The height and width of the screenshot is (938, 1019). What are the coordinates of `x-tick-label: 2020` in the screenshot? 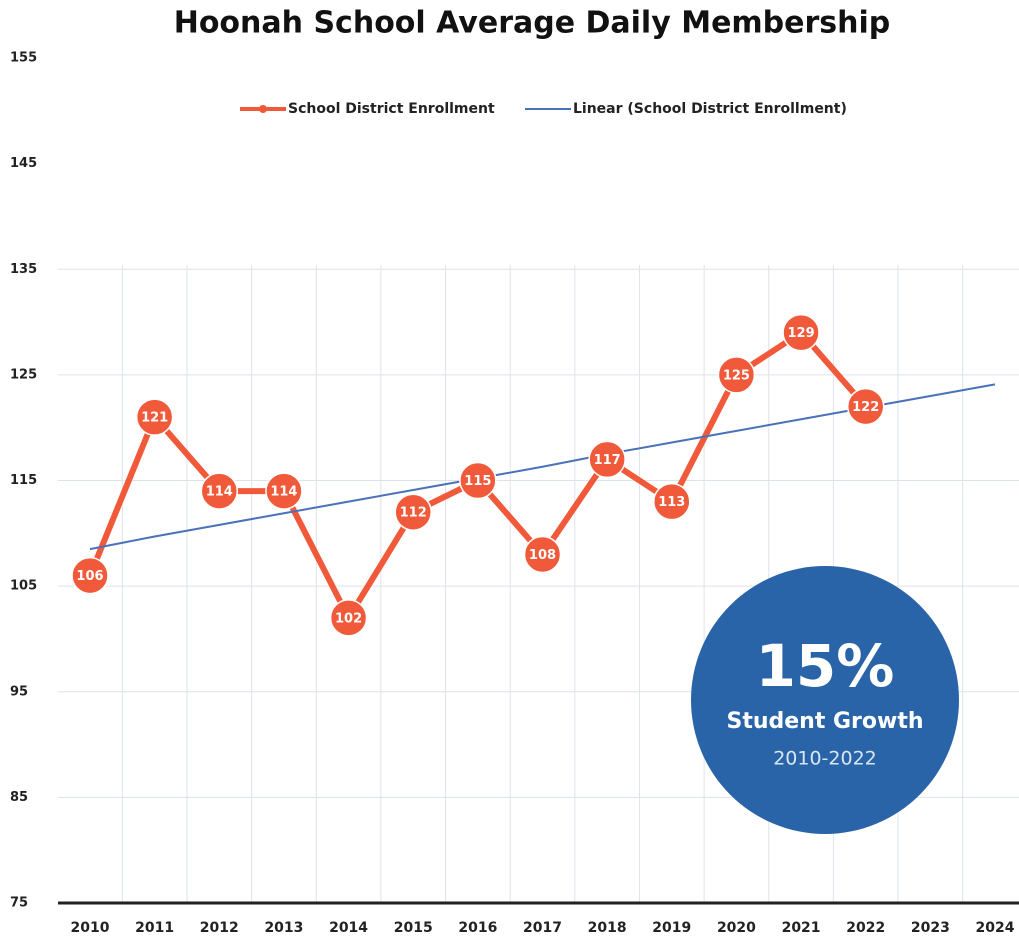 It's located at (736, 928).